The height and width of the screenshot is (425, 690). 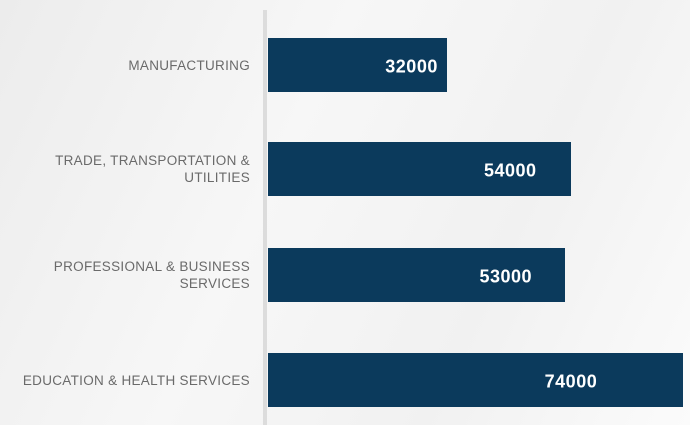 What do you see at coordinates (411, 66) in the screenshot?
I see `value-label: 32000` at bounding box center [411, 66].